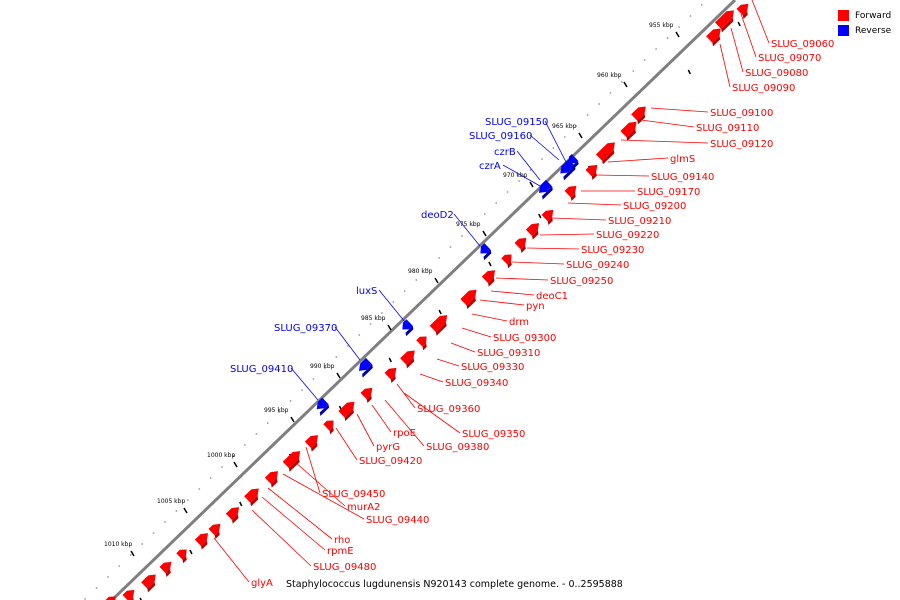  I want to click on scale-label: 955 kbp, so click(661, 25).